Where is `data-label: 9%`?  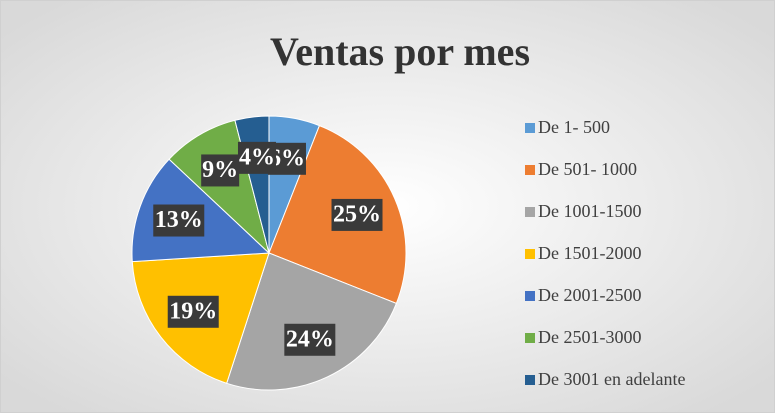 data-label: 9% is located at coordinates (220, 170).